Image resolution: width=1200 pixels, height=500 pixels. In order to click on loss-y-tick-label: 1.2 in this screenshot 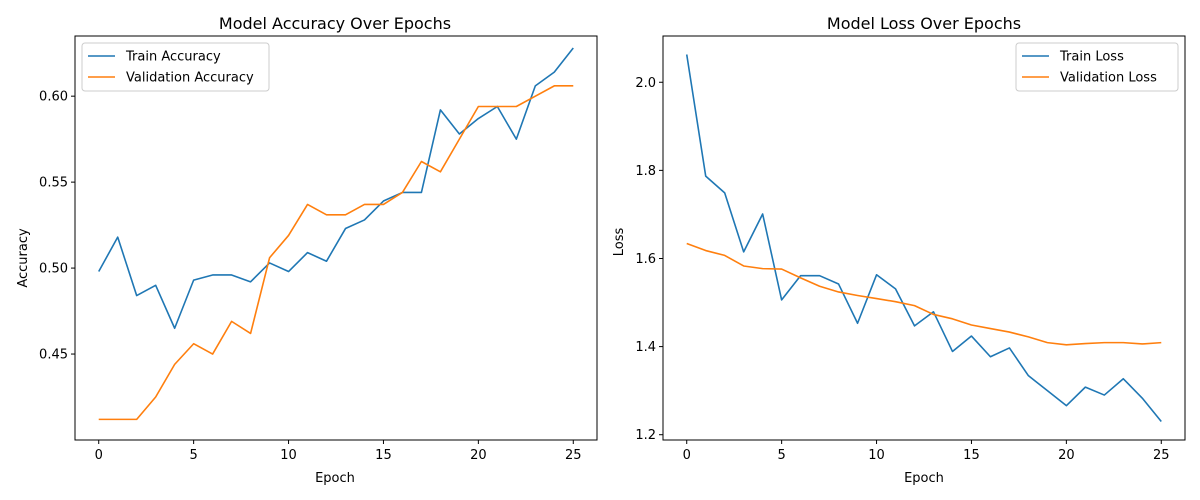, I will do `click(645, 435)`.